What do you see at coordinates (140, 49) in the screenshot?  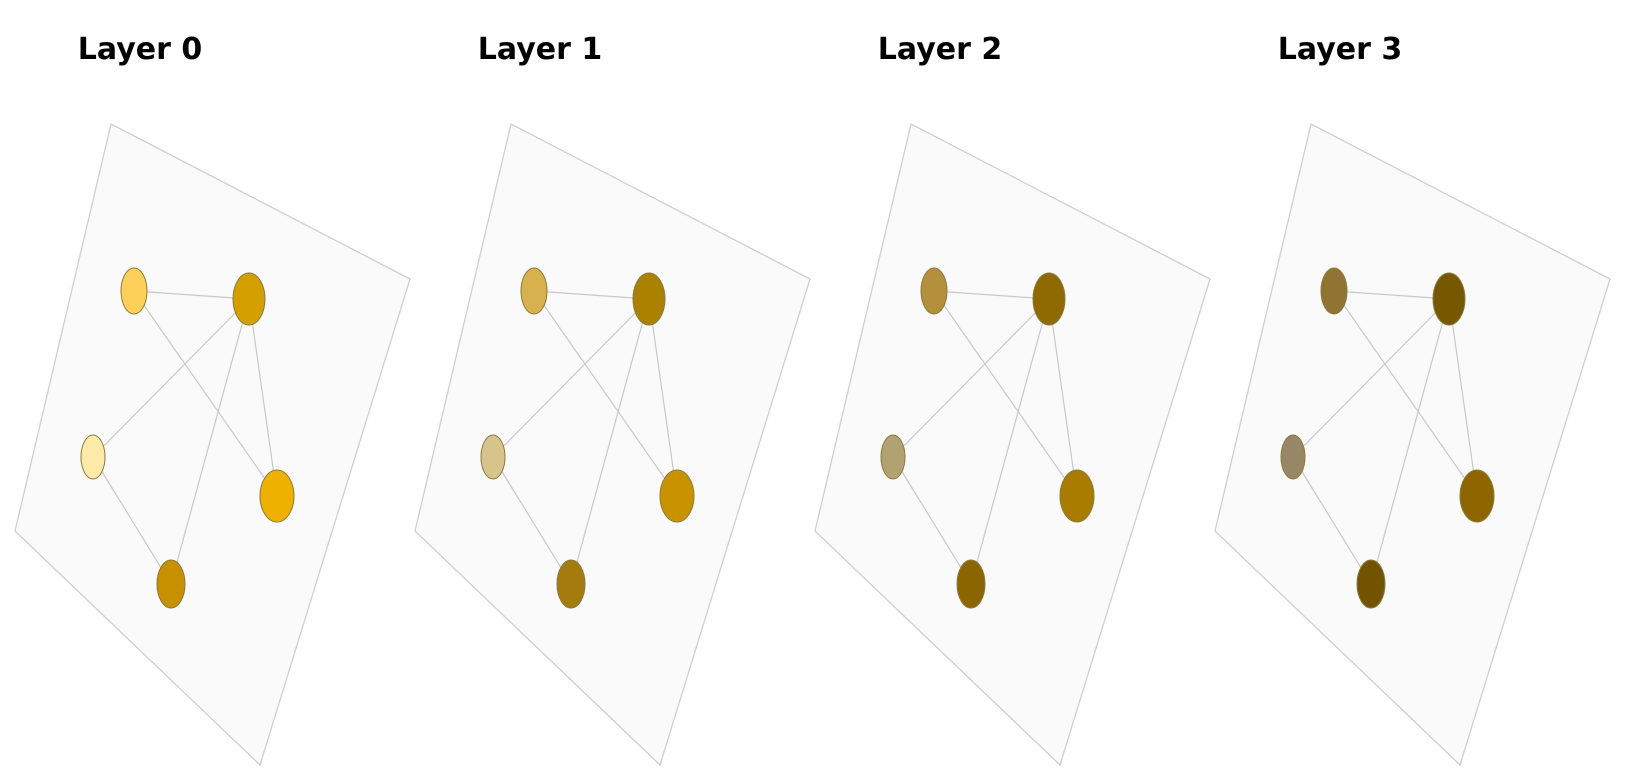 I see `layer-title: Layer 0` at bounding box center [140, 49].